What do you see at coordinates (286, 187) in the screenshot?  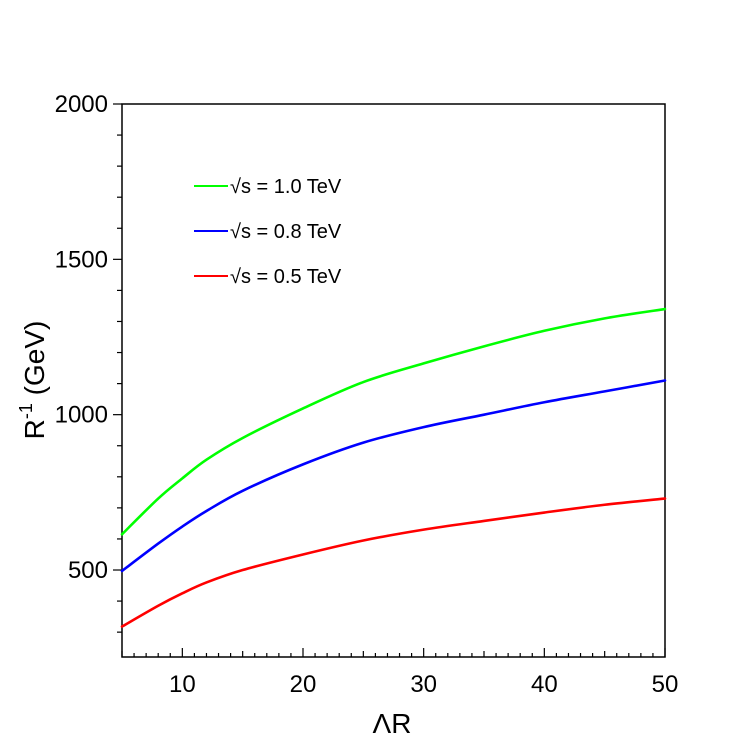 I see `legend-label-0: √s = 1.0 TeV` at bounding box center [286, 187].